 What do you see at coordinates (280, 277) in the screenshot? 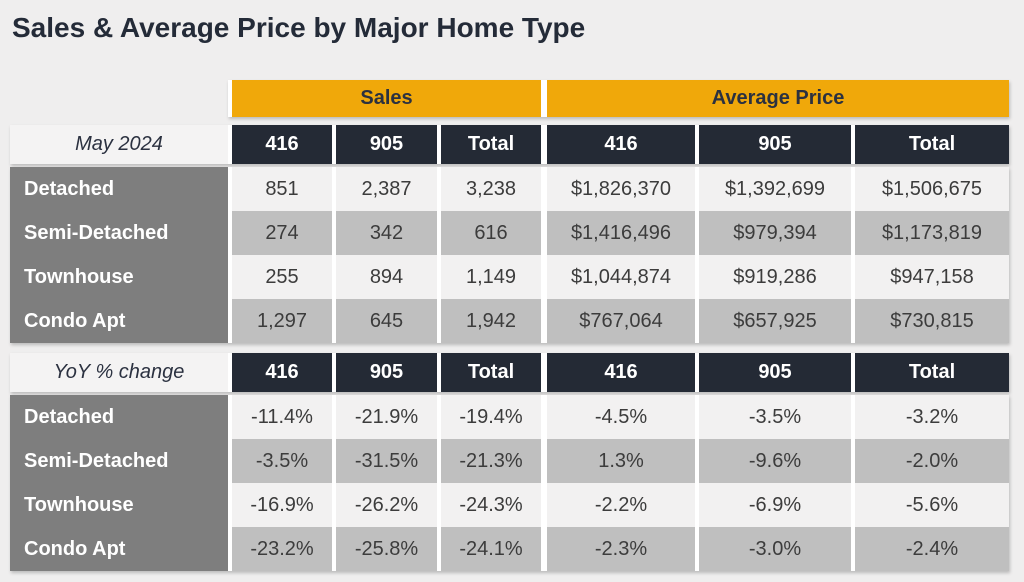
I see `data-cell: 255` at bounding box center [280, 277].